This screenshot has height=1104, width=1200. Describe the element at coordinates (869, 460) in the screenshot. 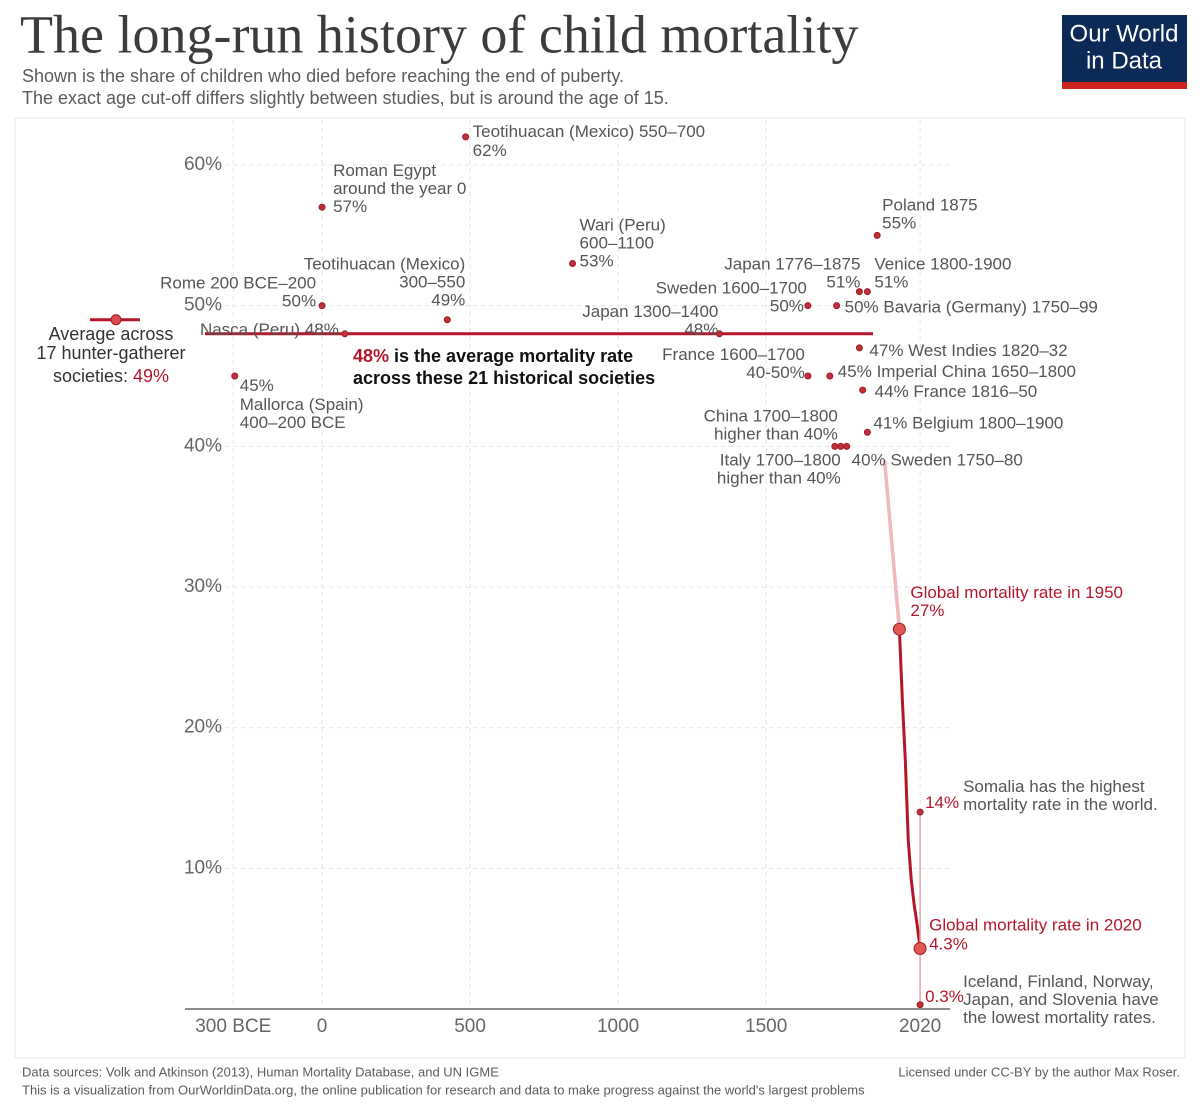

I see `point-label-part: 40%` at that location.